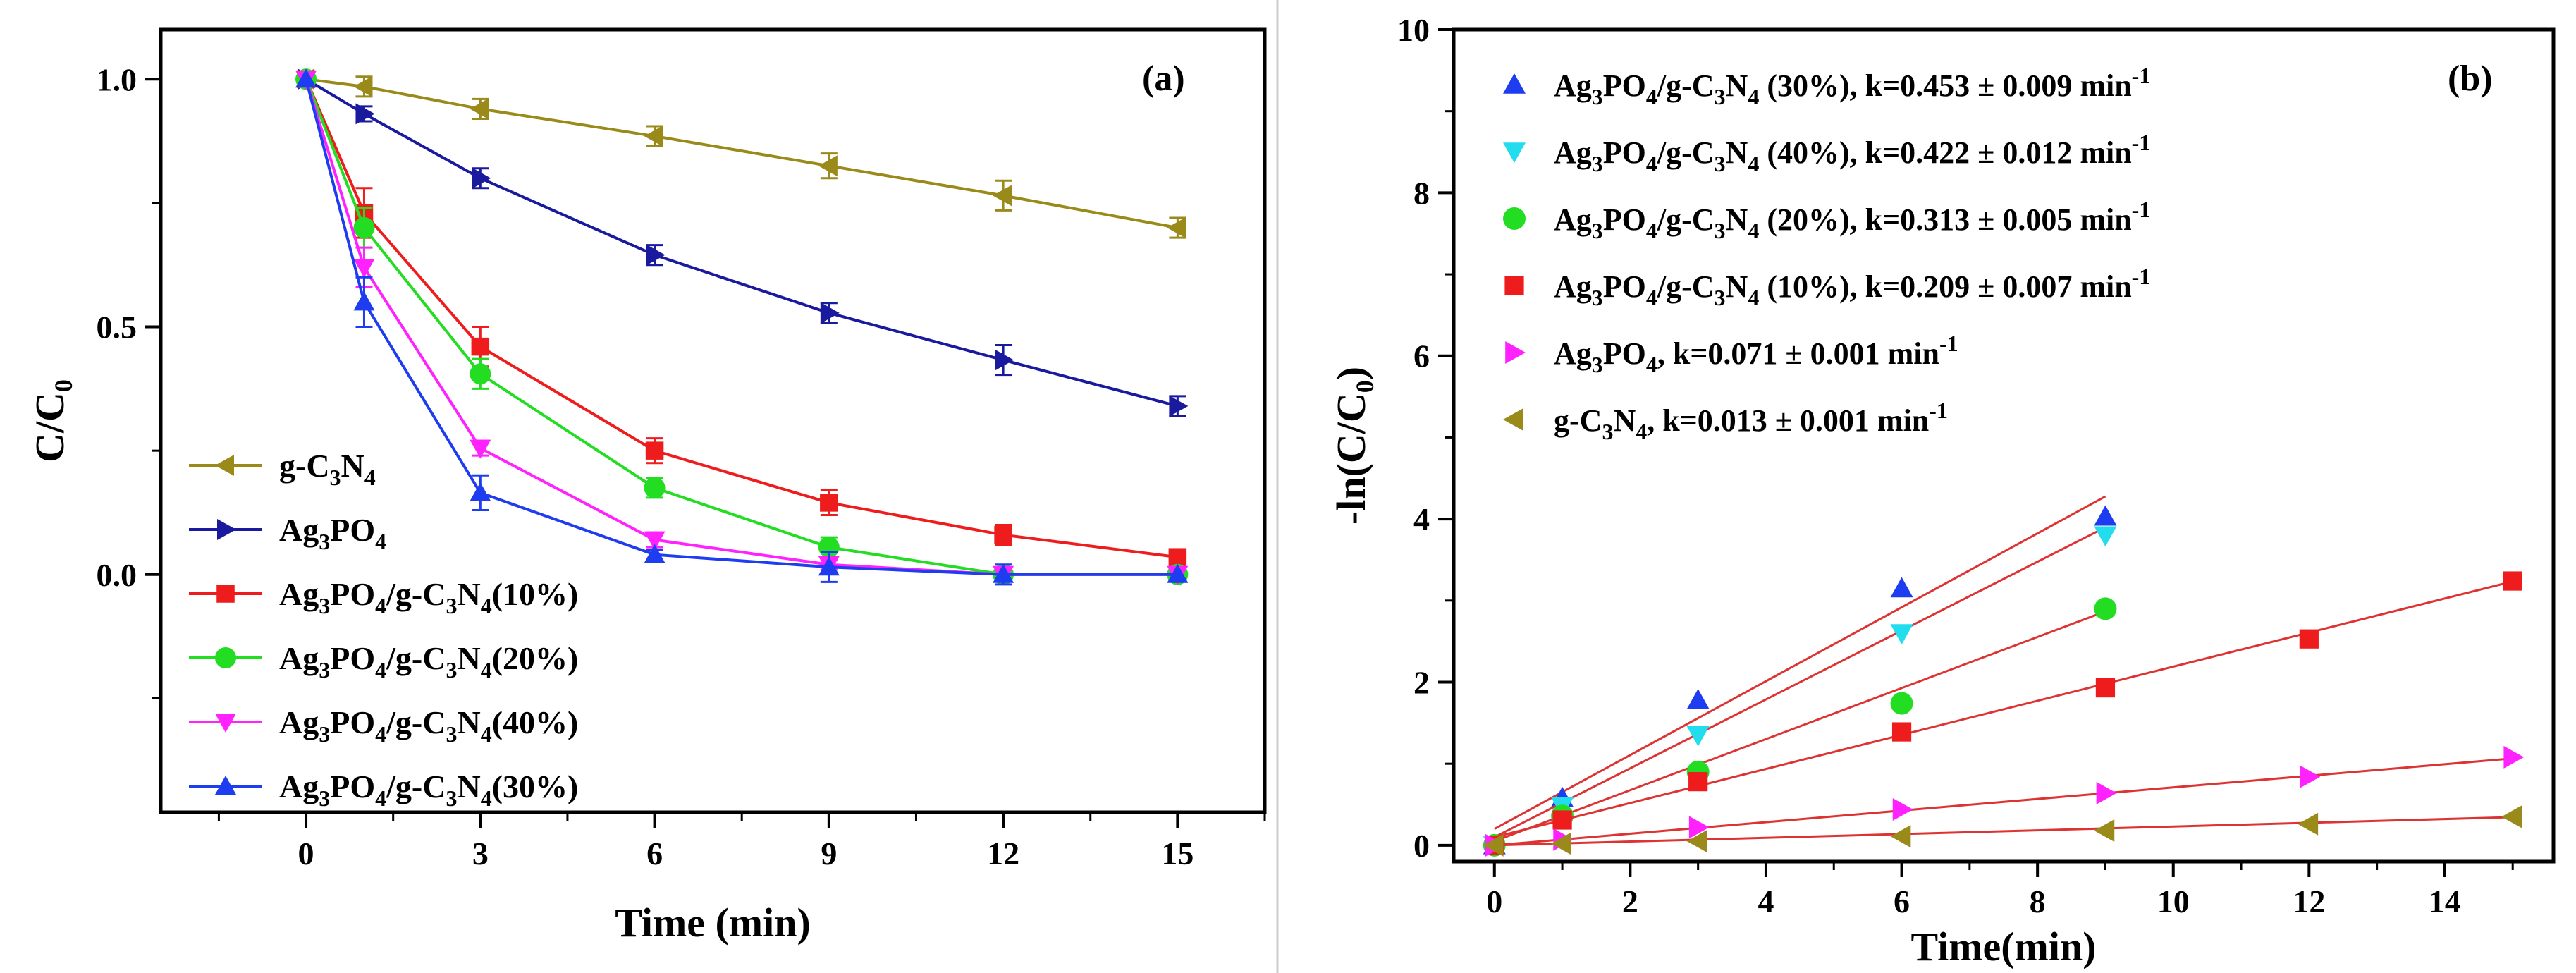 This screenshot has height=973, width=2576. What do you see at coordinates (370, 477) in the screenshot?
I see `panel-a-legend-label-gcn-part: 4` at bounding box center [370, 477].